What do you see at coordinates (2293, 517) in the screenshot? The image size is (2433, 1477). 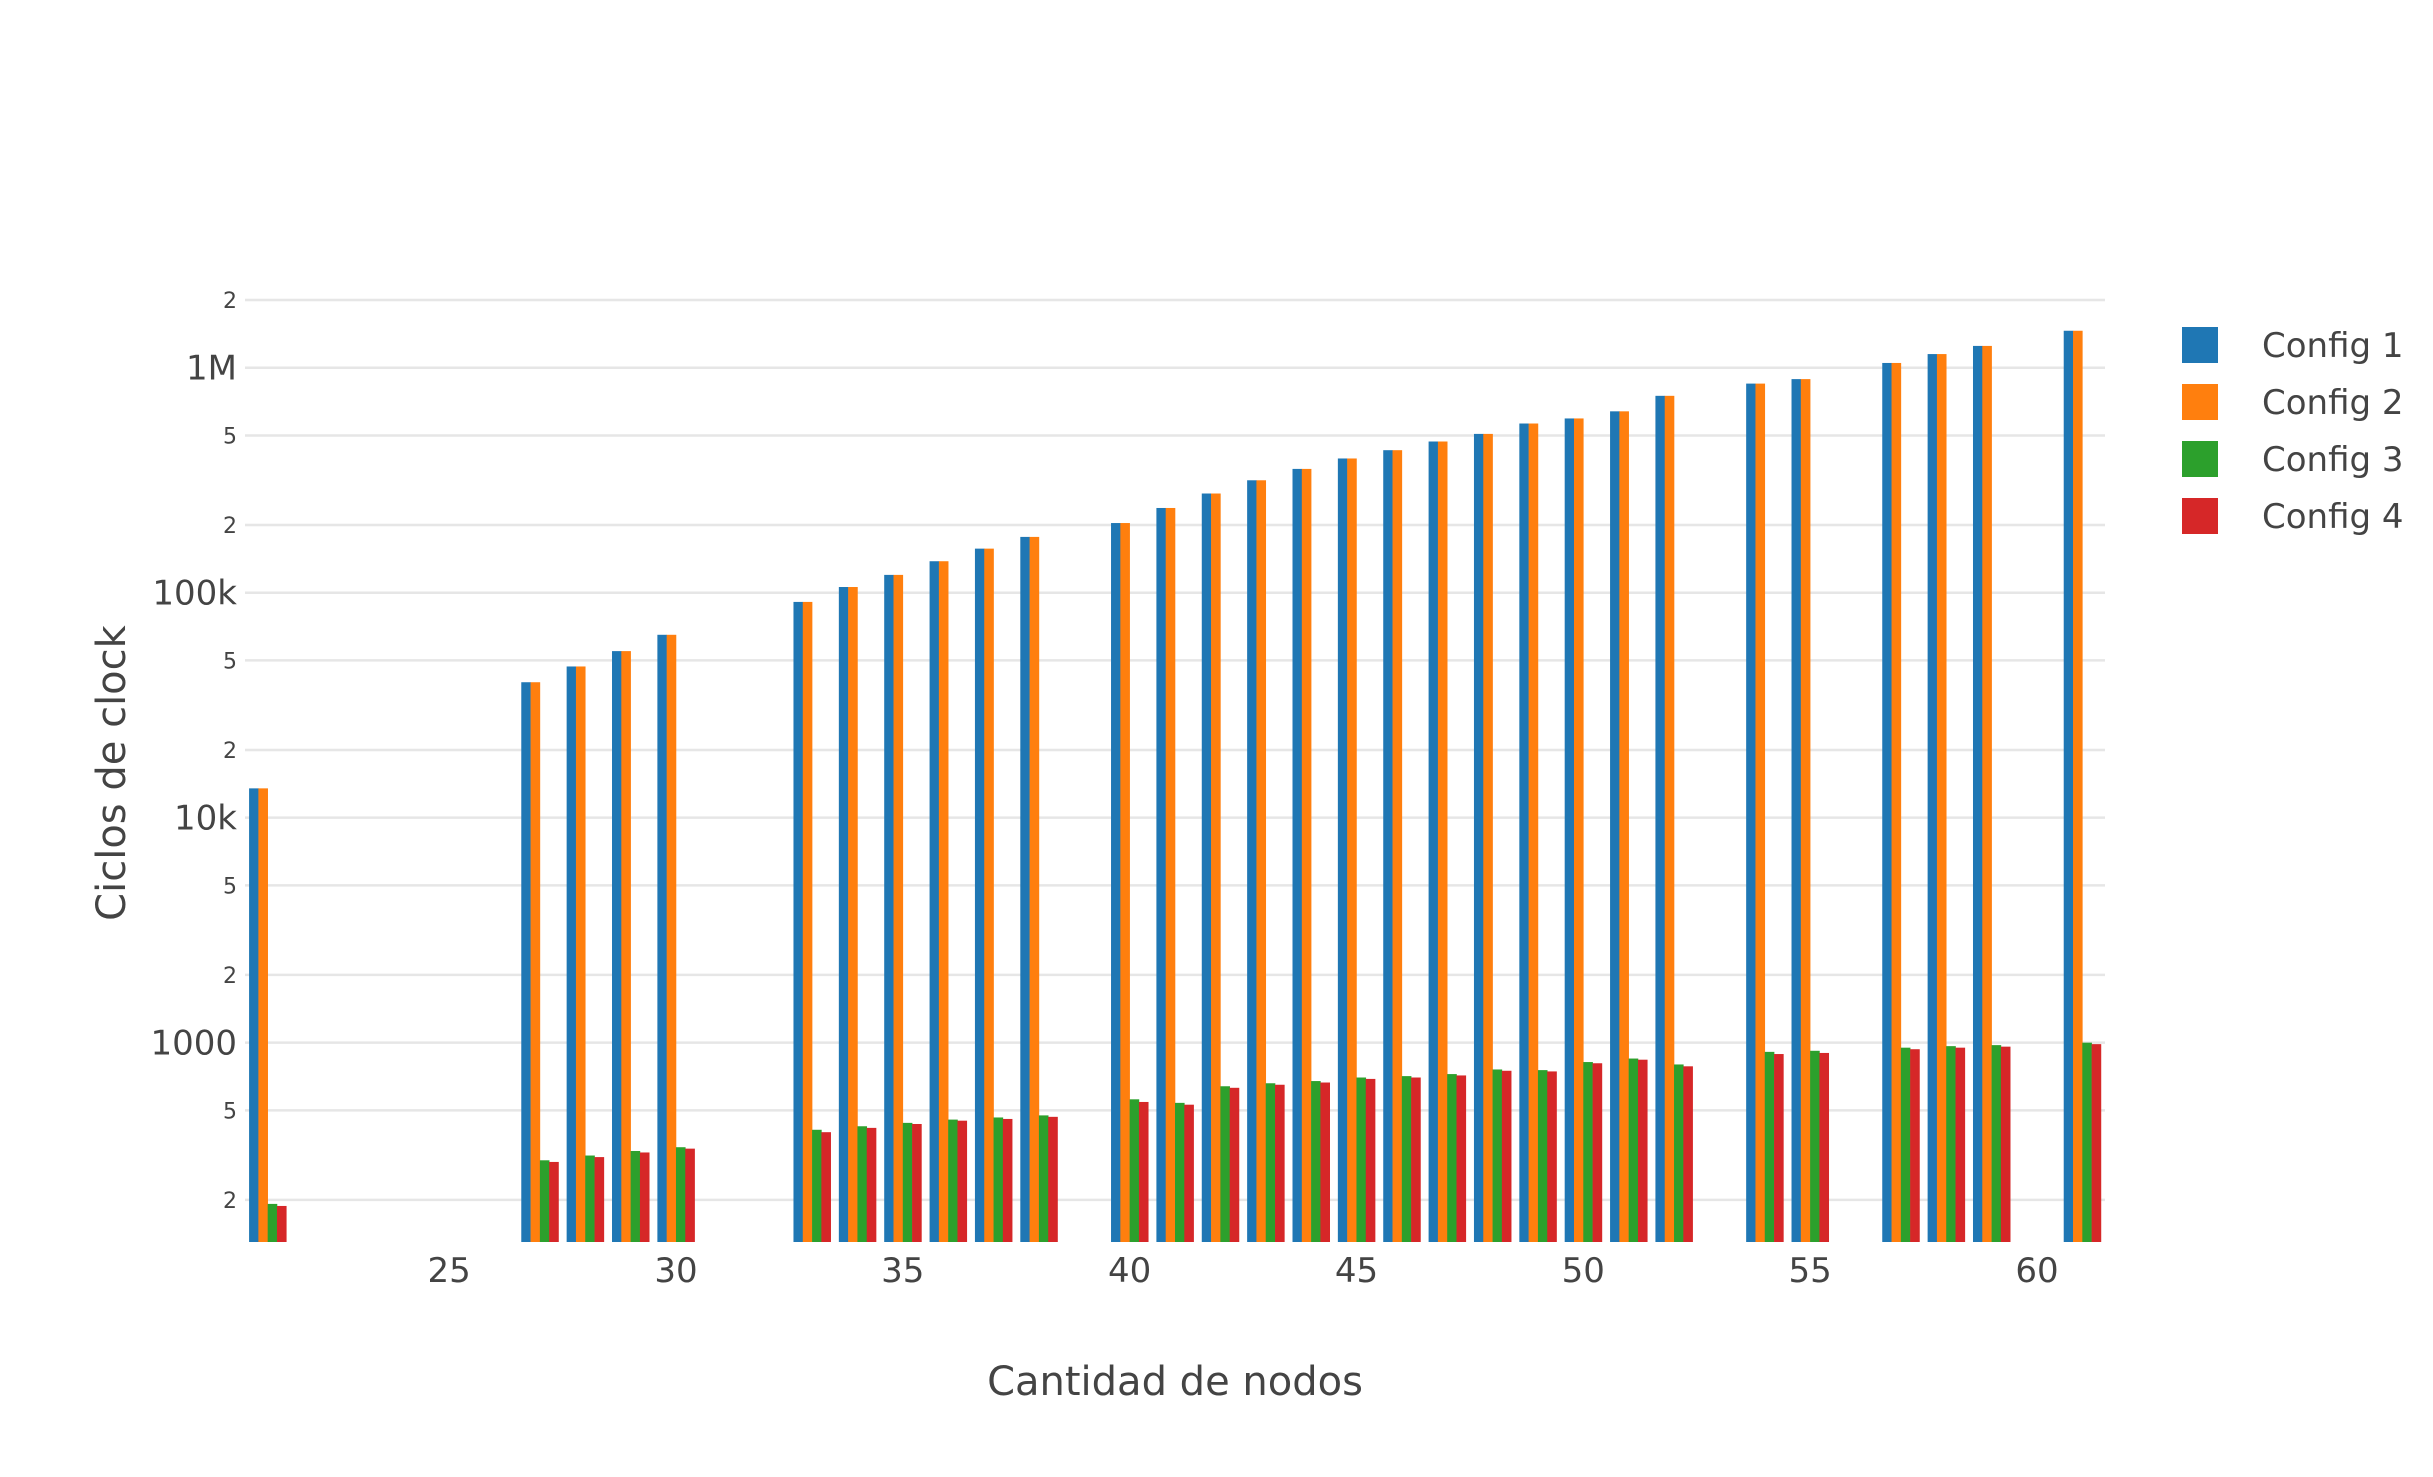 I see `legend-item: Config 4` at bounding box center [2293, 517].